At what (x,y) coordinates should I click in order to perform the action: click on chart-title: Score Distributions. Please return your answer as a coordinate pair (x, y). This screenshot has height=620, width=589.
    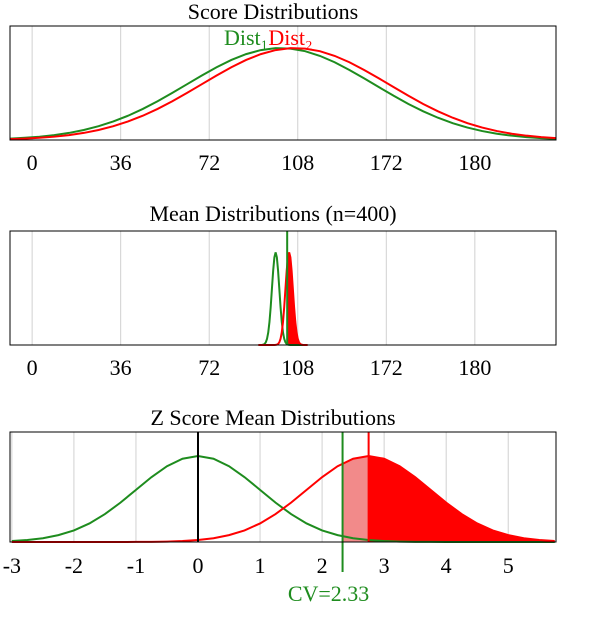
    Looking at the image, I should click on (273, 12).